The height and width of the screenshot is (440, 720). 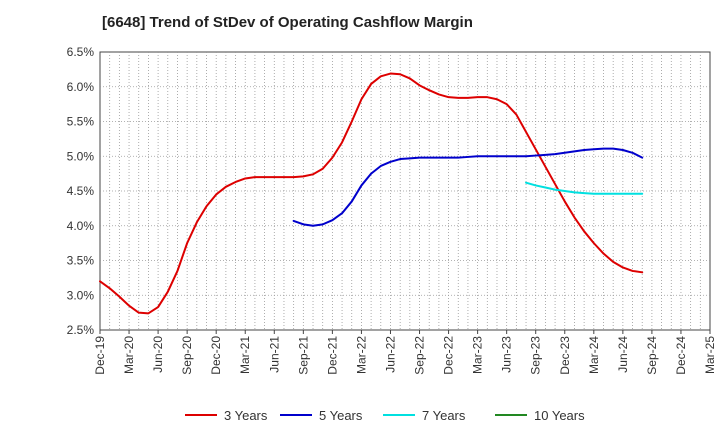 I want to click on x-tick-label: Mar-22, so click(x=361, y=355).